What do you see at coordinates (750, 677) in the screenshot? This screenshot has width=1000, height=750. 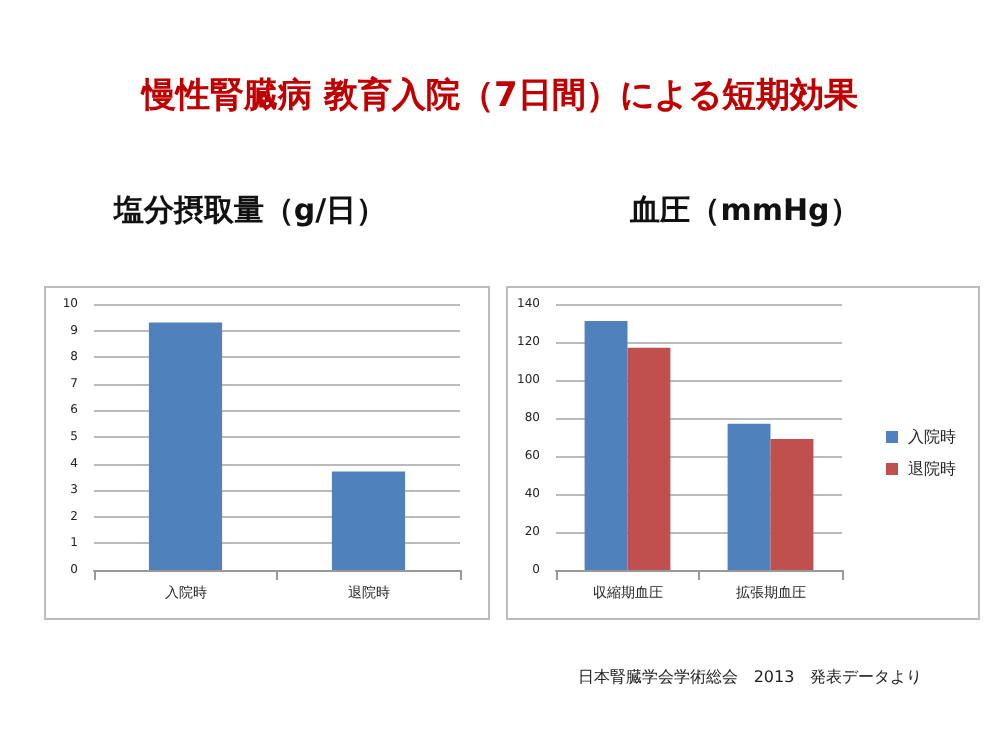 I see `text: 日本腎臓学会学術総会 2013 発表データより` at bounding box center [750, 677].